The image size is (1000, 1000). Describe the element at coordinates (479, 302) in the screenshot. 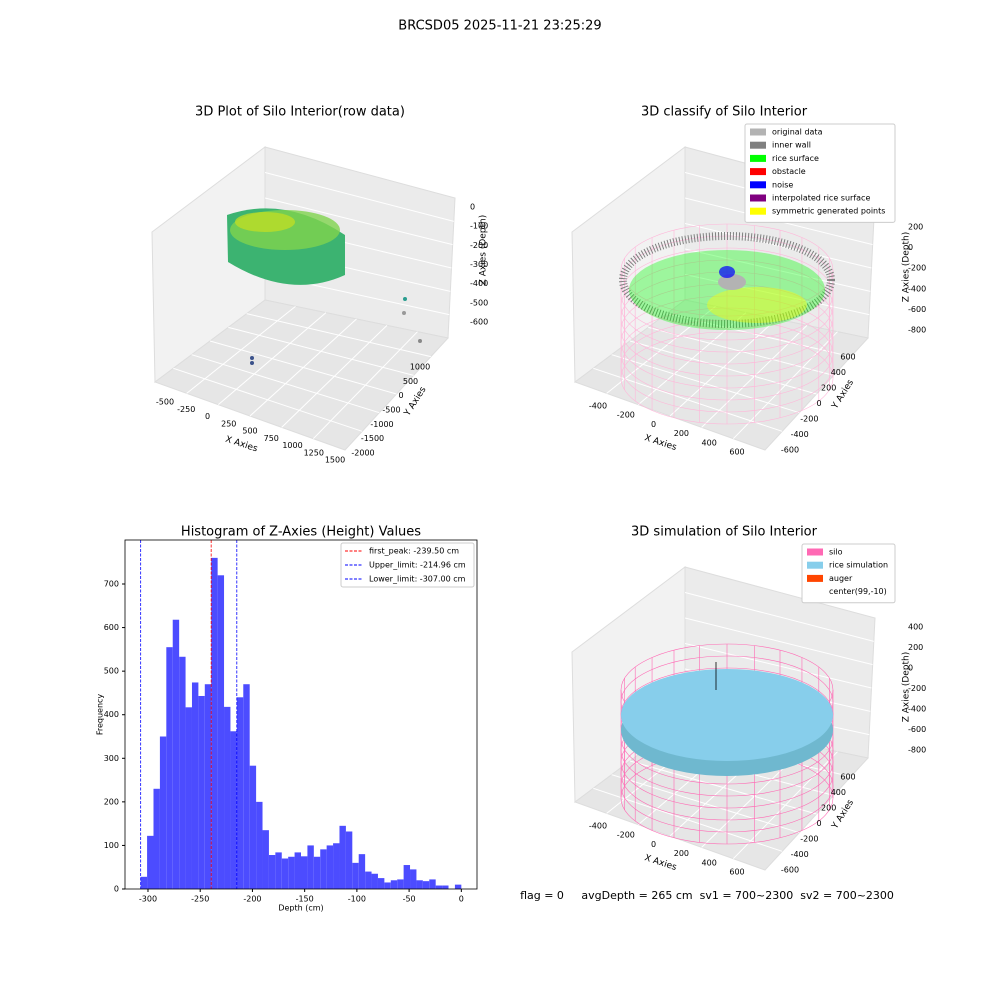

I see `z-tick-label: -500` at that location.